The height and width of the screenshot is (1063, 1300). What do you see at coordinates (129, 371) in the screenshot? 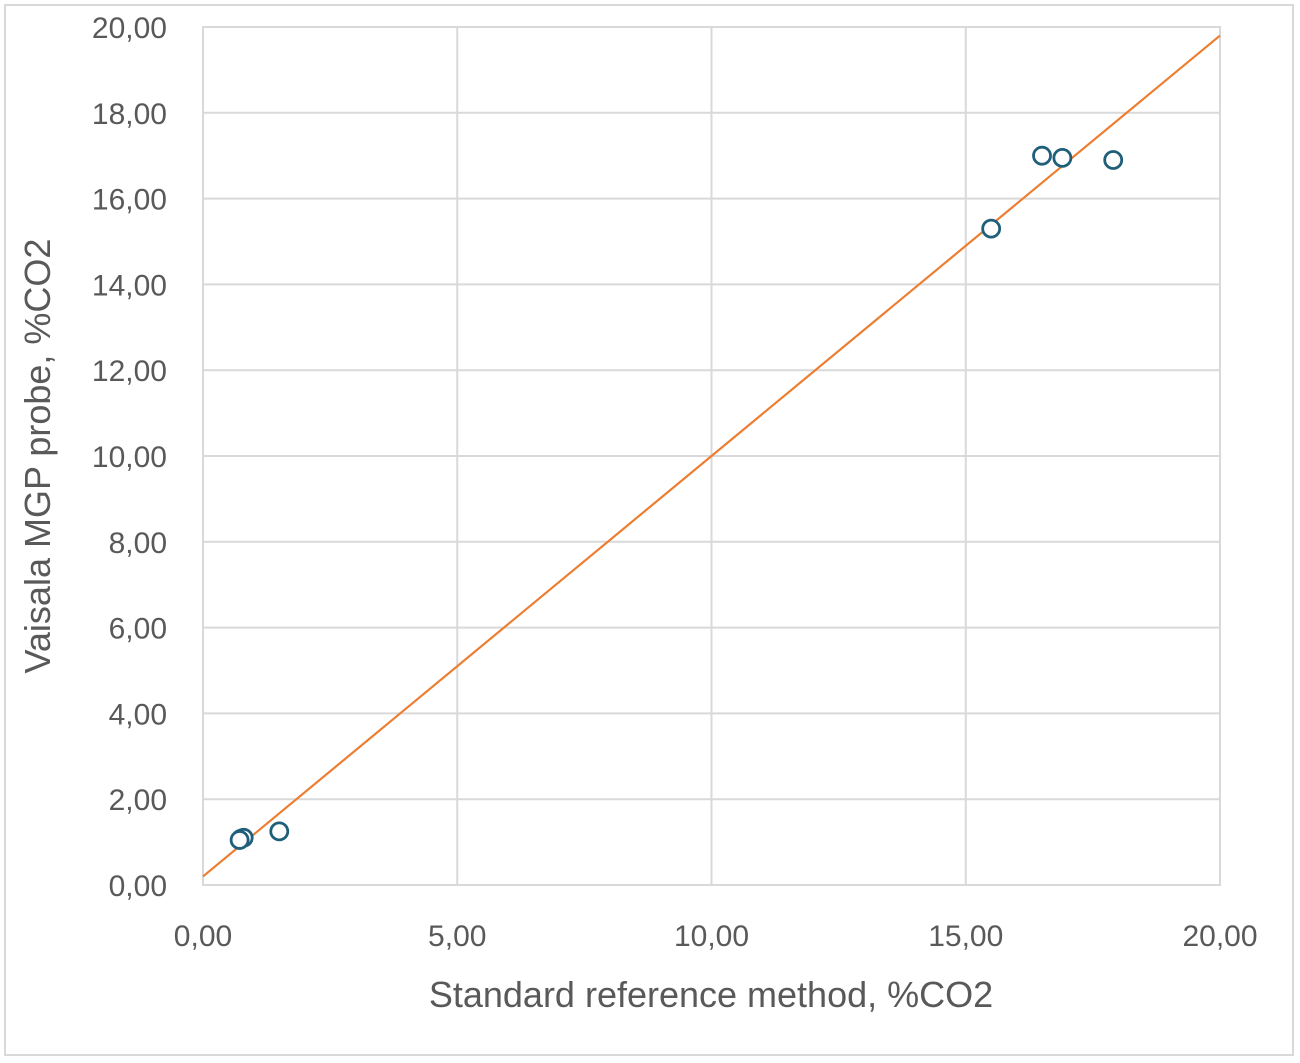
I see `y-tick-label: 12,00` at bounding box center [129, 371].